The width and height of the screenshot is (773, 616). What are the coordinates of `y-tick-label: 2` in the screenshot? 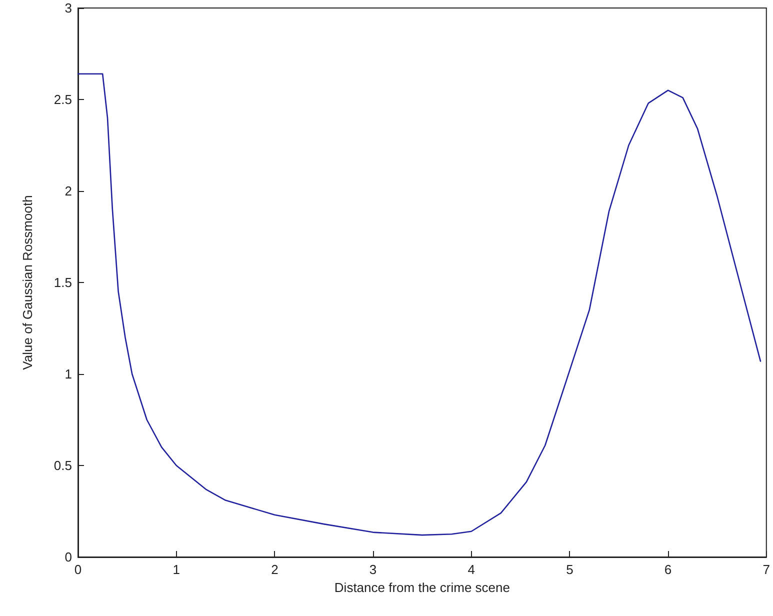 It's located at (68, 191).